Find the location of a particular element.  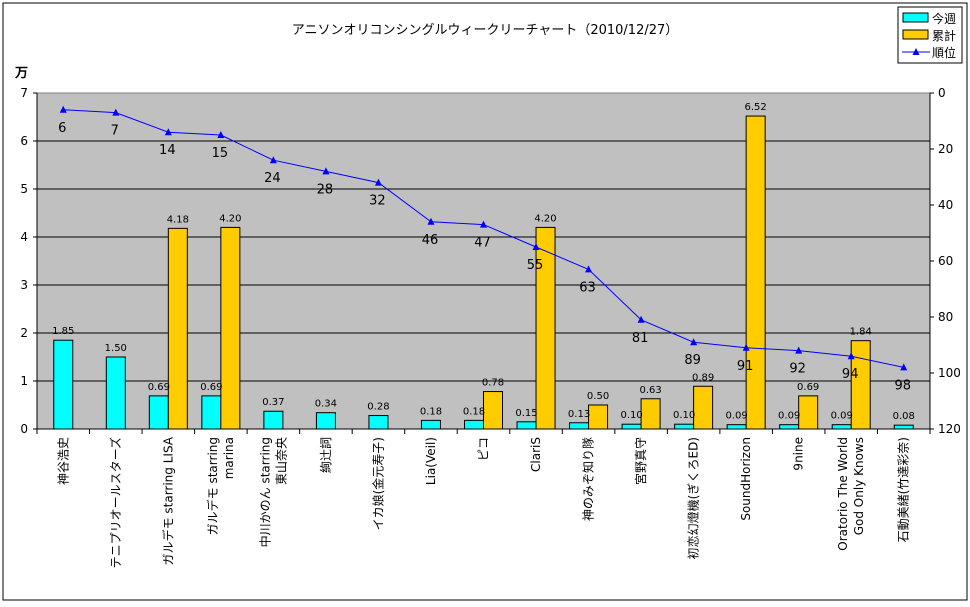

rank-data-label: 32 is located at coordinates (377, 201).